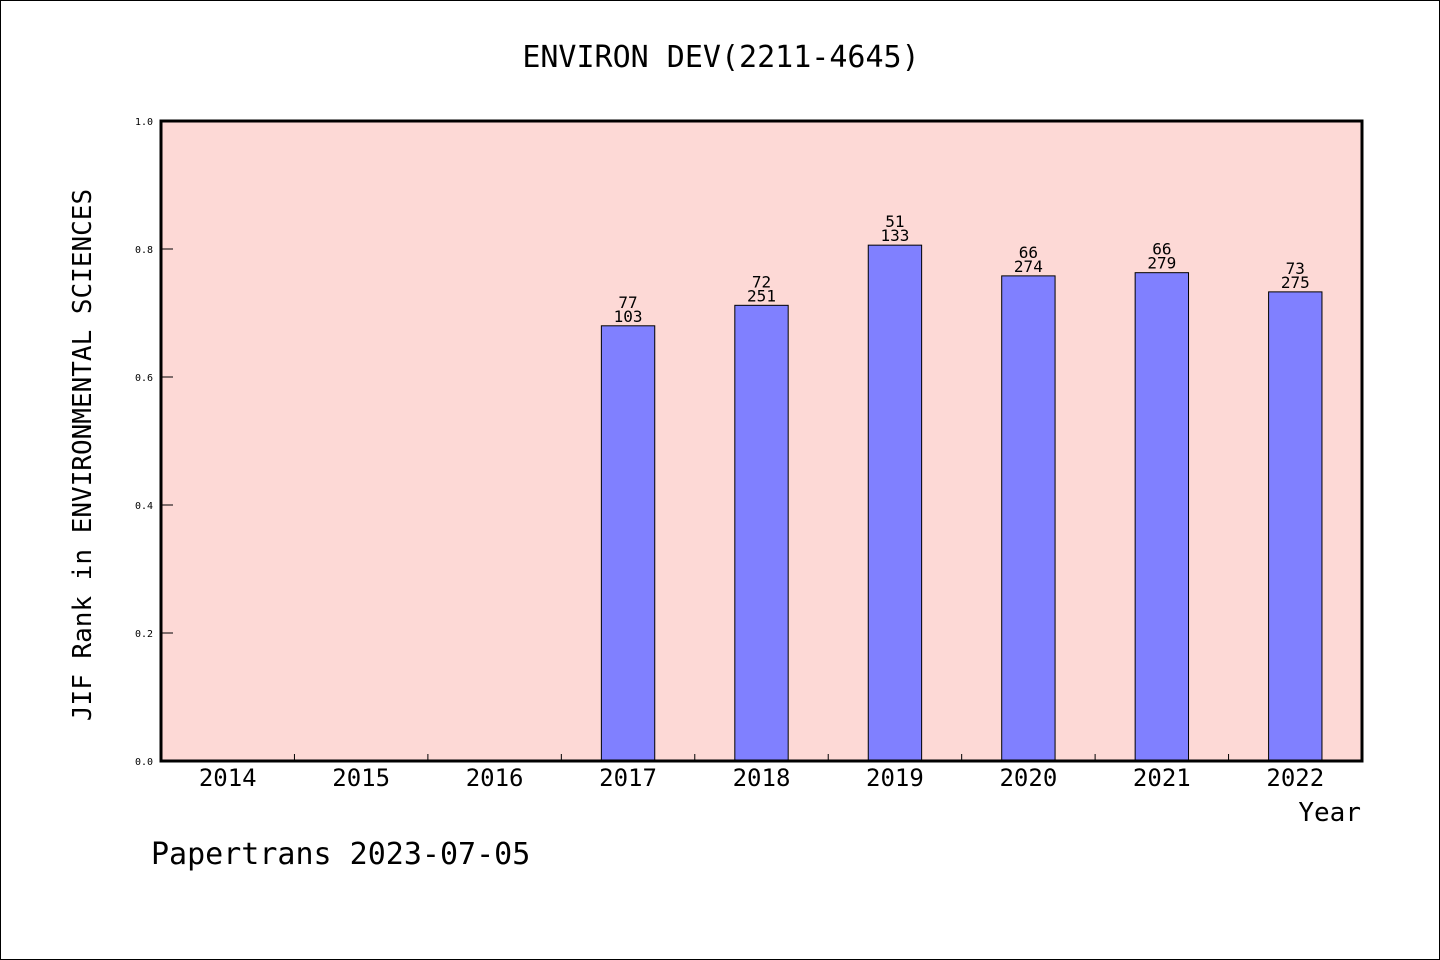  What do you see at coordinates (762, 778) in the screenshot?
I see `x-tick-label: 2018` at bounding box center [762, 778].